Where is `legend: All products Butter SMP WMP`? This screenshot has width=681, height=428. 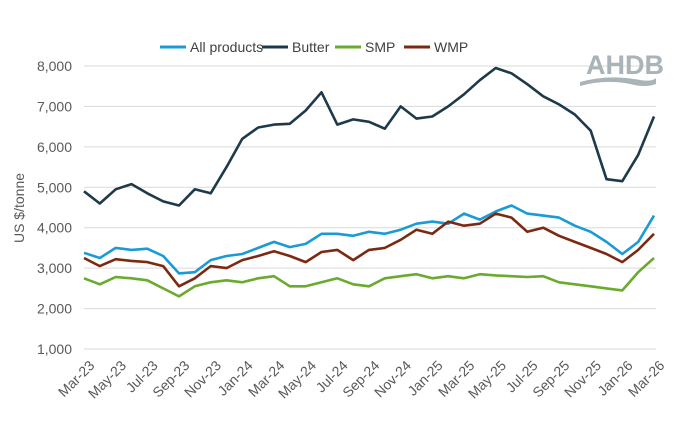
legend: All products Butter SMP WMP is located at coordinates (314, 47).